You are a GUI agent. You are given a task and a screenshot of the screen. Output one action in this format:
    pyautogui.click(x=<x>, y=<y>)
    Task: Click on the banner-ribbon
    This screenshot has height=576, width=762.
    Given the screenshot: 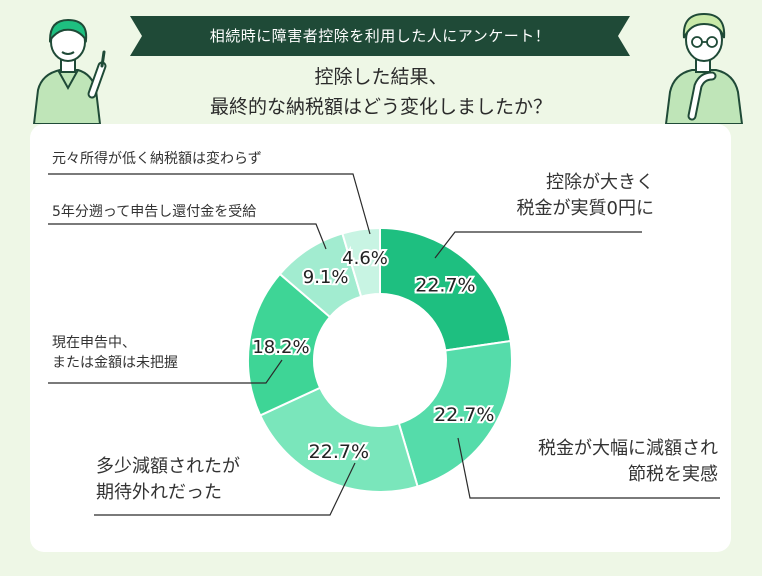 What is the action you would take?
    pyautogui.click(x=380, y=36)
    